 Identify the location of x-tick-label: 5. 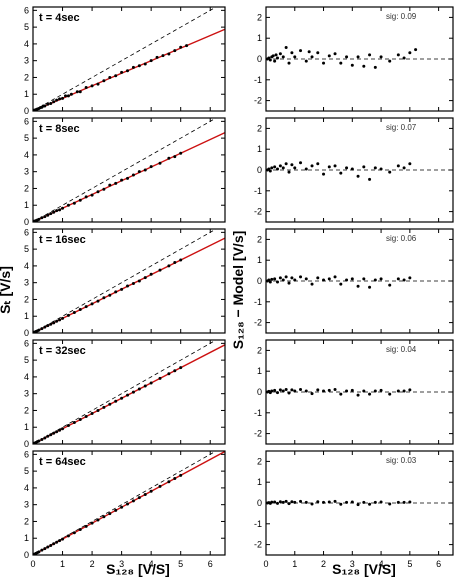
(409, 564).